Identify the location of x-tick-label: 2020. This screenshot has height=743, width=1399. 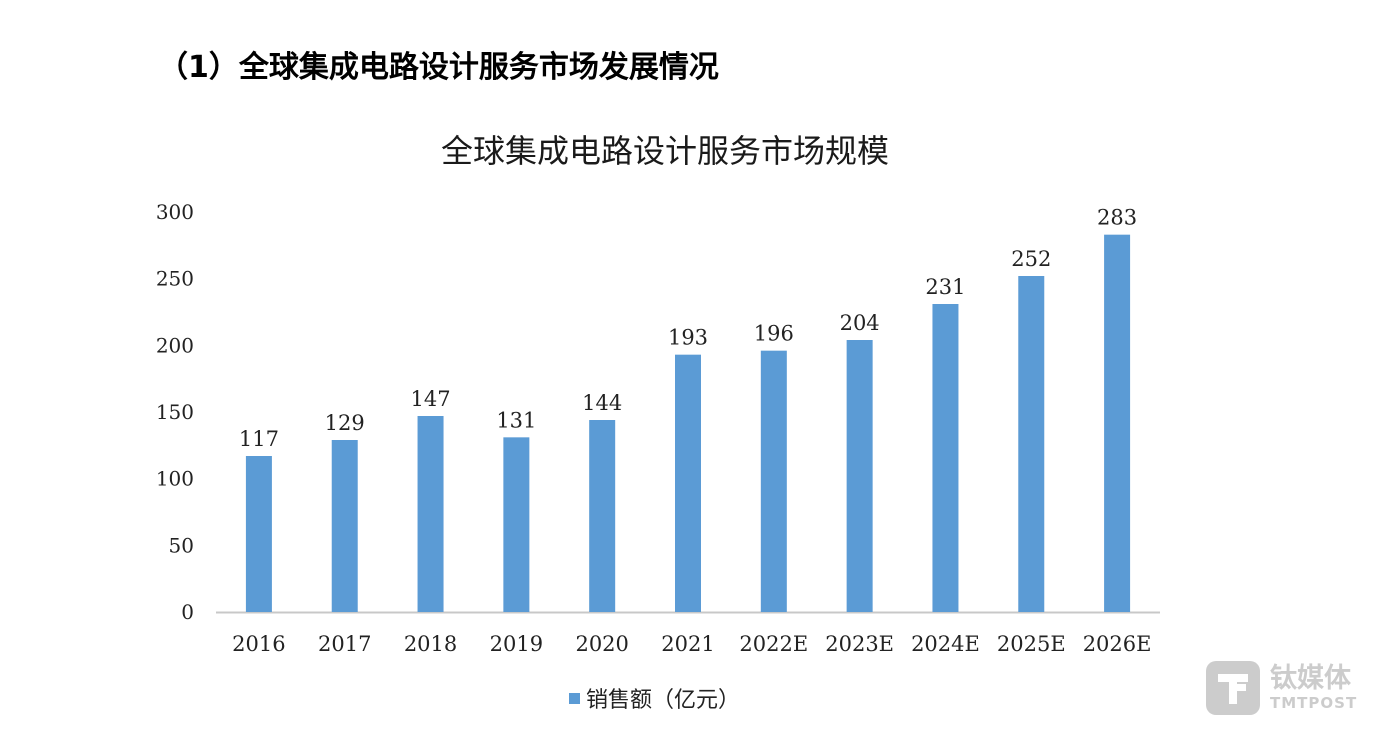
(601, 644).